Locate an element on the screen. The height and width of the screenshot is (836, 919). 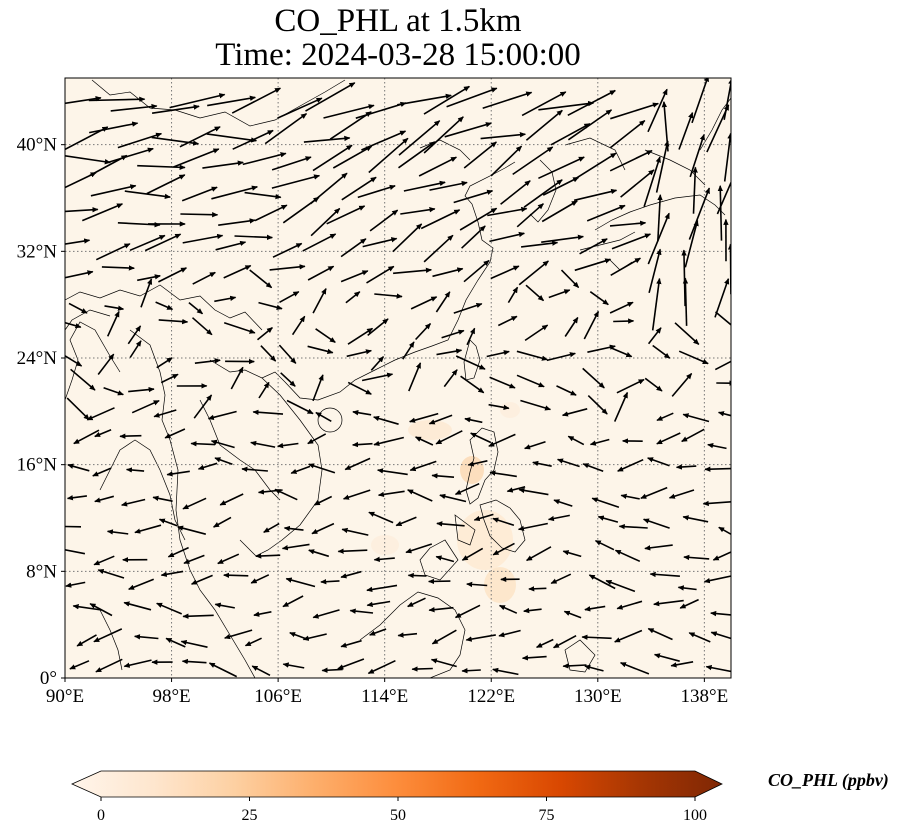
x-axis: 90°E 98°E 106°E 114°E 122°E 130°E 138°E is located at coordinates (387, 692).